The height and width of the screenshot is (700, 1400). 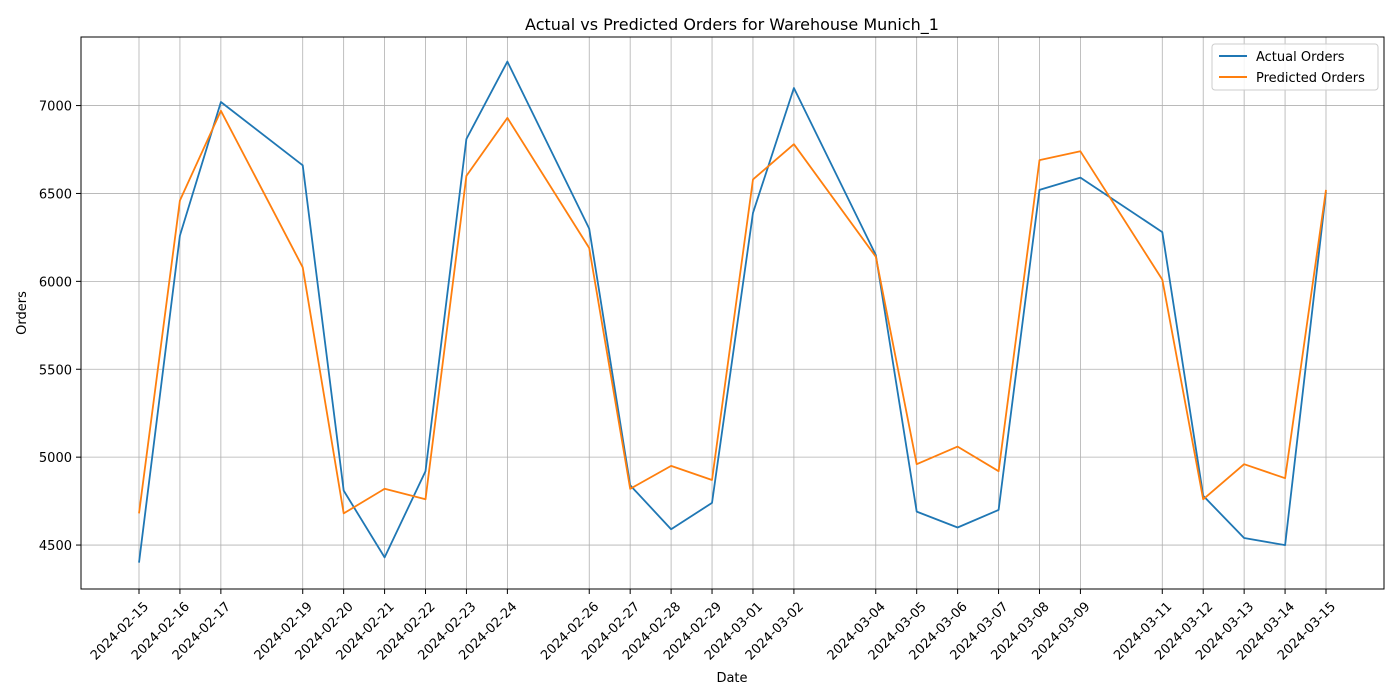 What do you see at coordinates (55, 194) in the screenshot?
I see `y-tick-label: 6500` at bounding box center [55, 194].